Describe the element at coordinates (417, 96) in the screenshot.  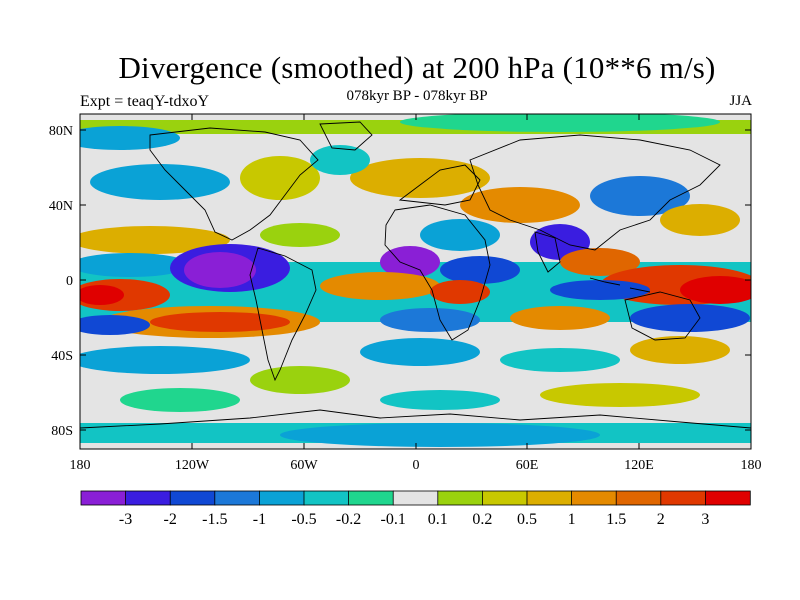
I see `map-subtitle: 078kyr BP - 078kyr BP` at that location.